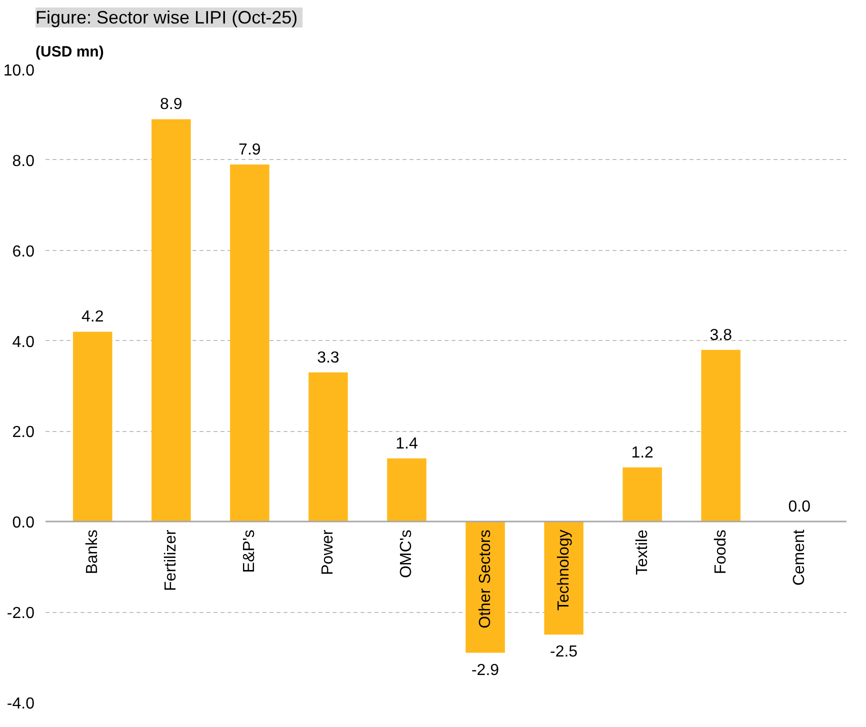  I want to click on y-tick-label: -4.0, so click(20, 704).